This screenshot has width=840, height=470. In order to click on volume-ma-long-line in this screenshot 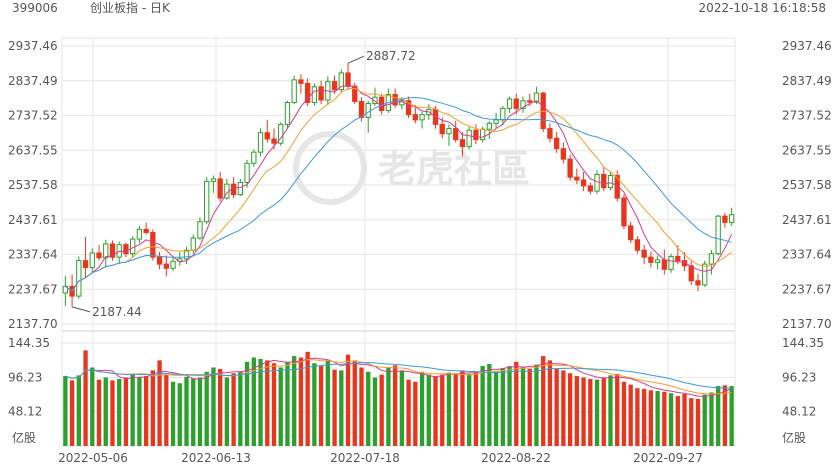, I will do `click(398, 375)`.